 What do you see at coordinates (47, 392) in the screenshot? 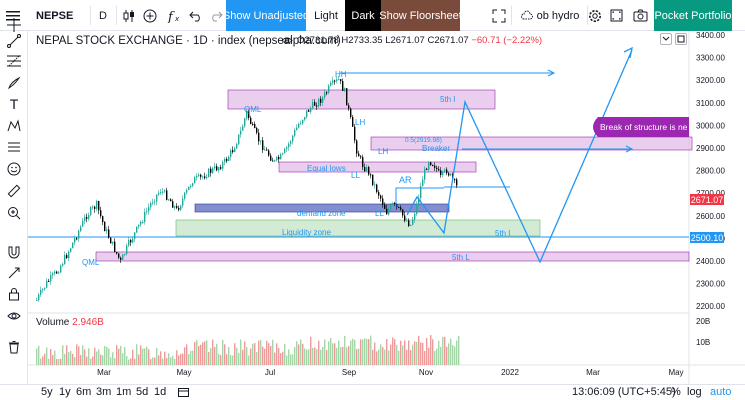
I see `range-5y: 5y` at bounding box center [47, 392].